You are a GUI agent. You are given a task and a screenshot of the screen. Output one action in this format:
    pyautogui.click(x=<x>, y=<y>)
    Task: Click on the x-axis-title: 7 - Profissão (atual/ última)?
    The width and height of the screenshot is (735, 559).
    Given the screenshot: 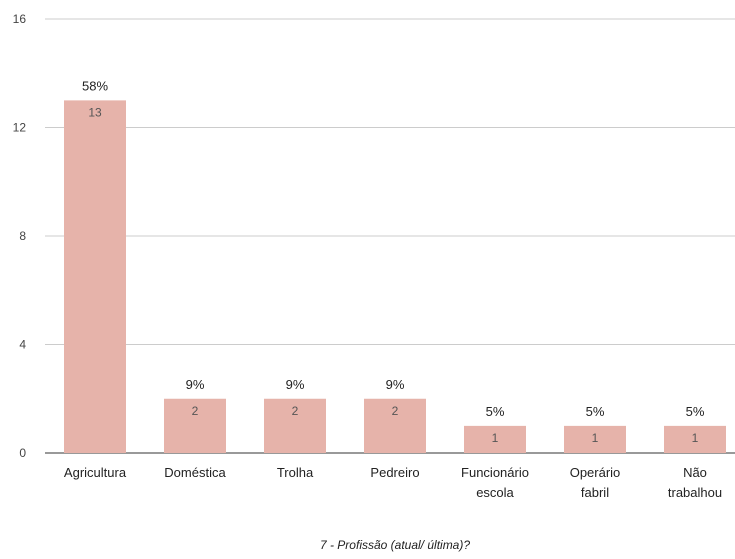 What is the action you would take?
    pyautogui.click(x=395, y=545)
    